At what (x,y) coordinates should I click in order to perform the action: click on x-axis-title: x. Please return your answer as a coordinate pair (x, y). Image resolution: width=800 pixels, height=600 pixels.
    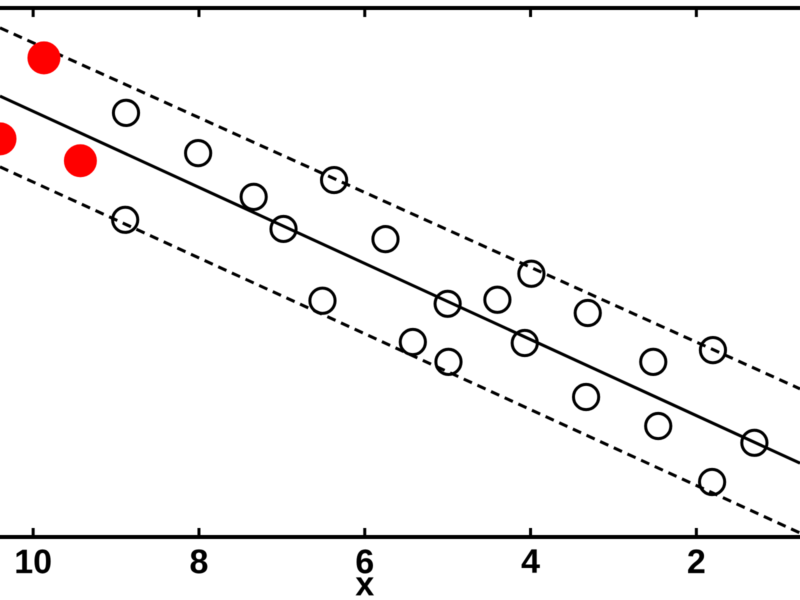
    Looking at the image, I should click on (365, 586).